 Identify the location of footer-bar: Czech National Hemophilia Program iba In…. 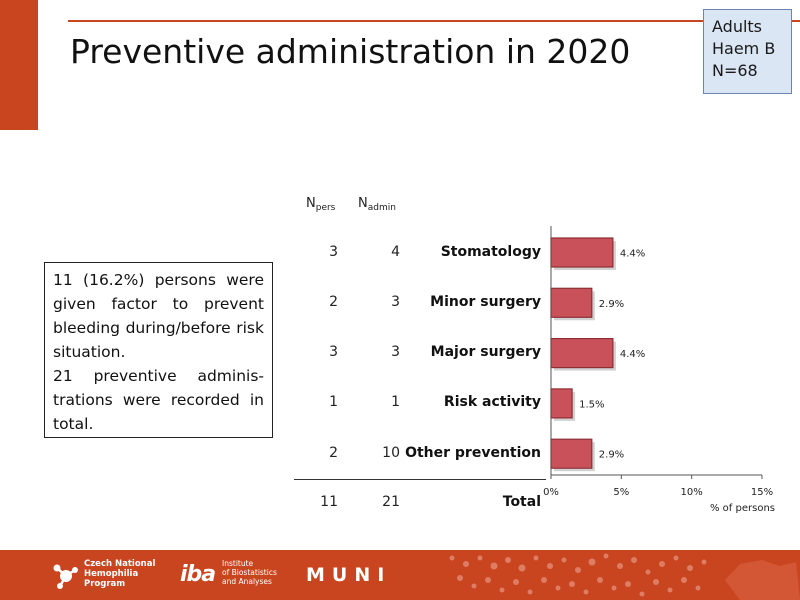
(400, 575).